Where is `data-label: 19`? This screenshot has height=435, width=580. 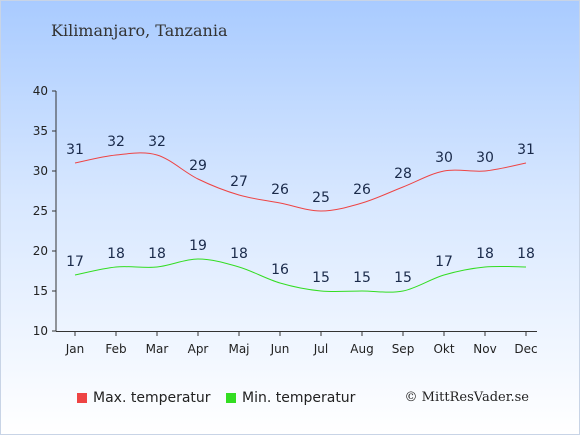
data-label: 19 is located at coordinates (198, 246).